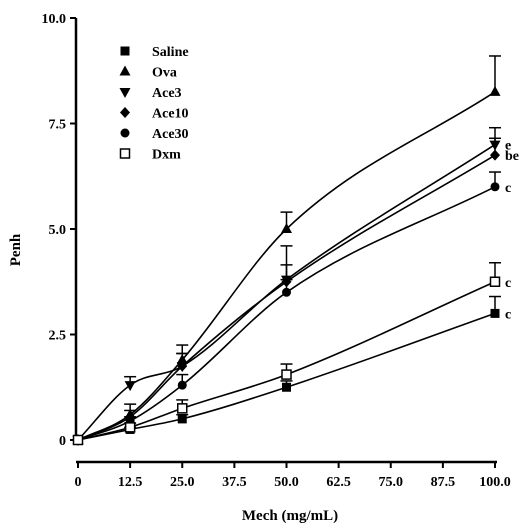  Describe the element at coordinates (443, 482) in the screenshot. I see `x-tick-label: 87.5` at that location.